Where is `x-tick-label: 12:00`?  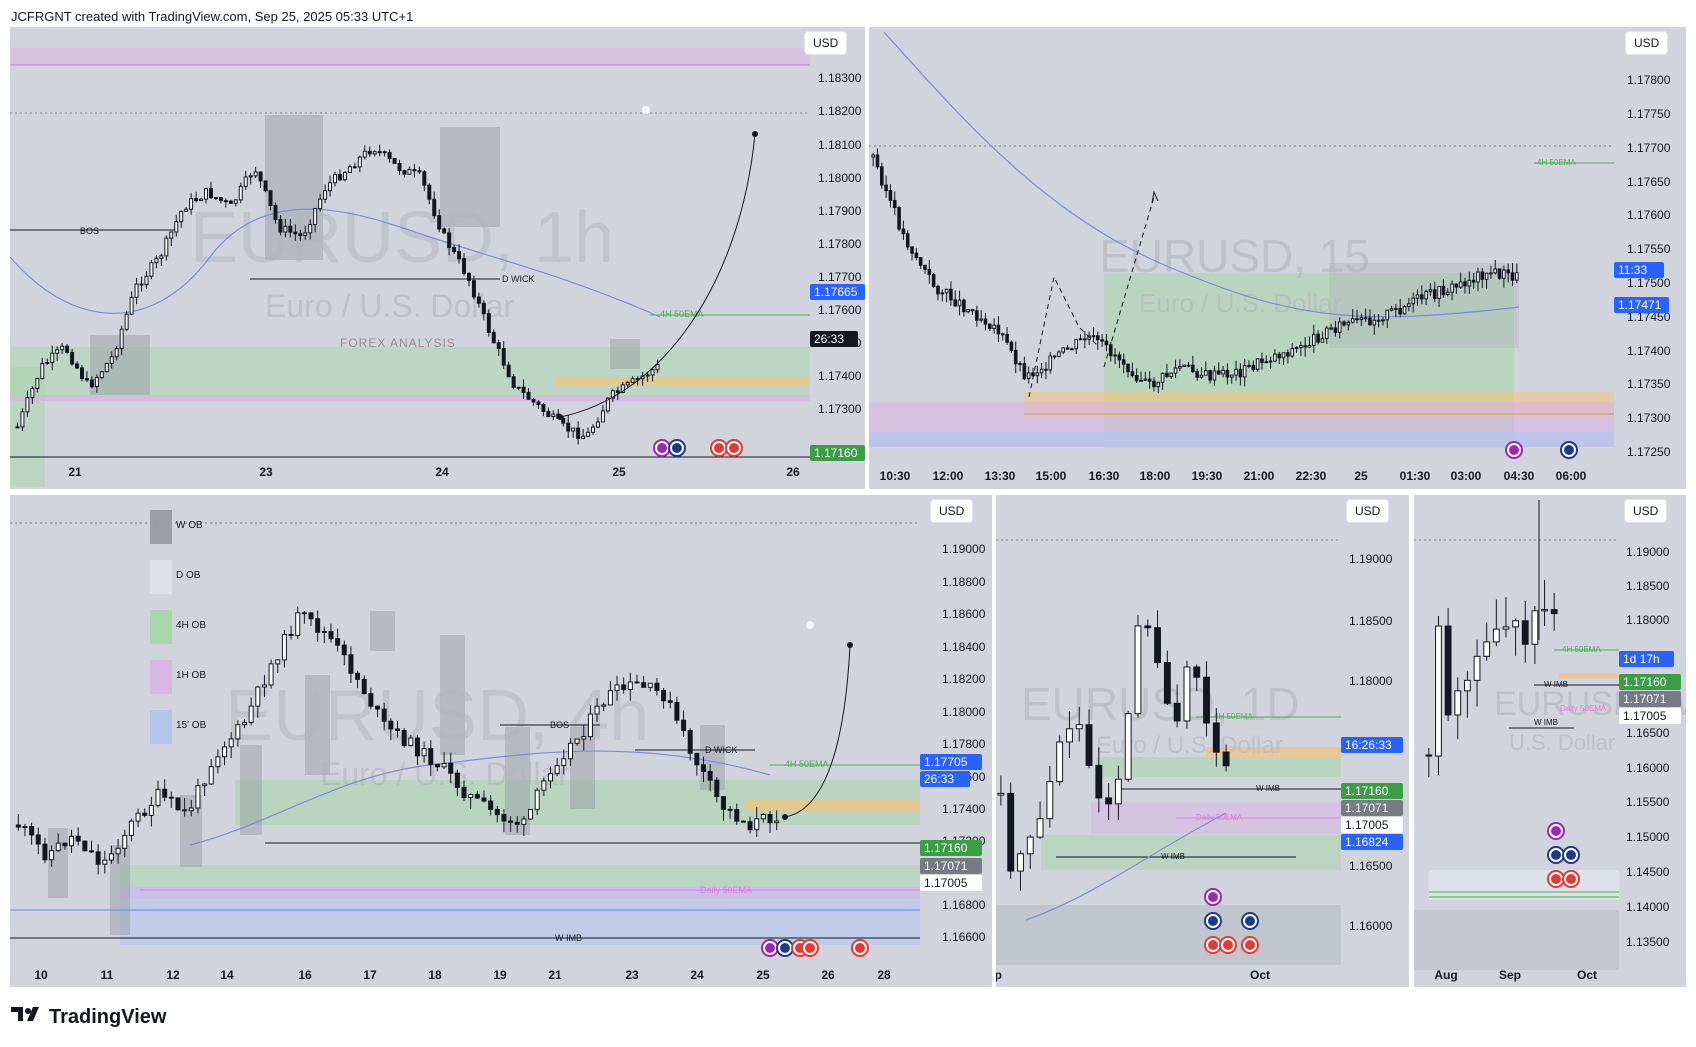 x-tick-label: 12:00 is located at coordinates (948, 476).